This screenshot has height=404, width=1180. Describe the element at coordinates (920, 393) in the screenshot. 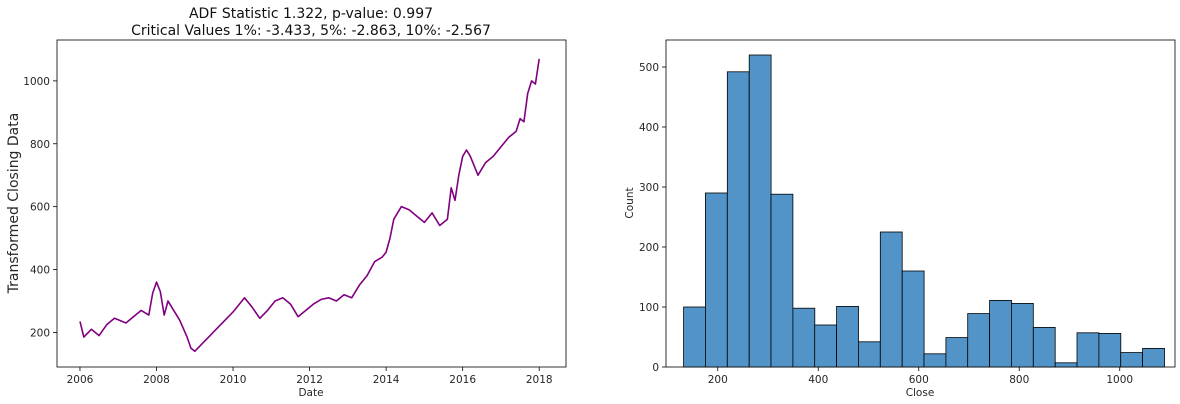

I see `hist-x-label: Close` at that location.